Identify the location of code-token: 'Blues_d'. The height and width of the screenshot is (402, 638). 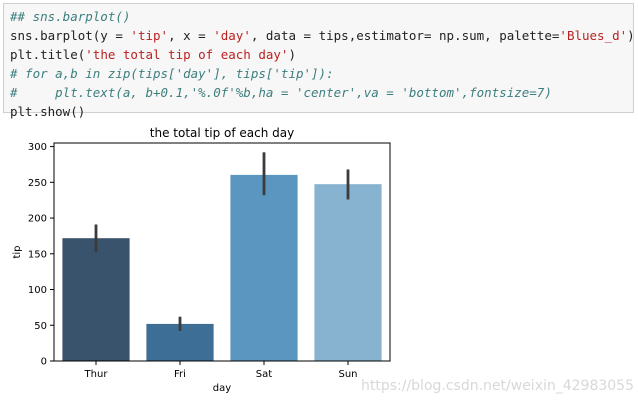
(593, 35).